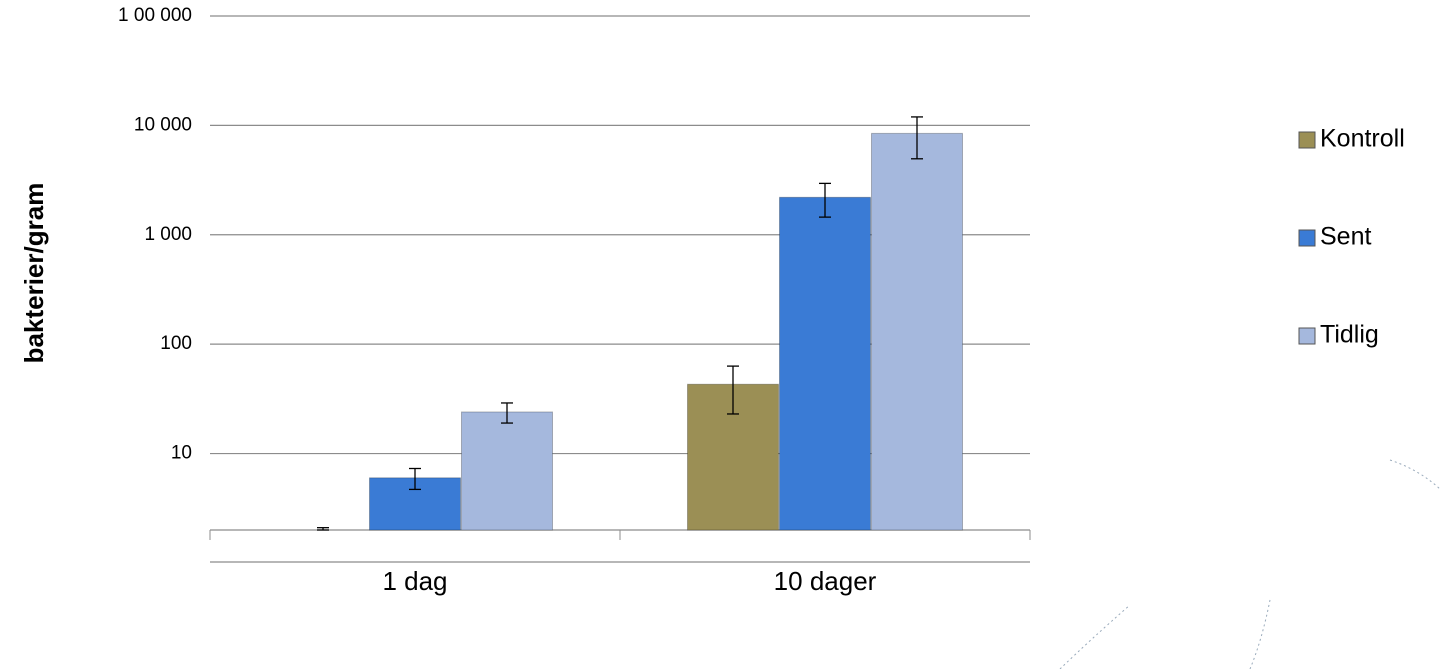 The height and width of the screenshot is (669, 1441). What do you see at coordinates (155, 15) in the screenshot?
I see `y-tick-label: 1 00 000` at bounding box center [155, 15].